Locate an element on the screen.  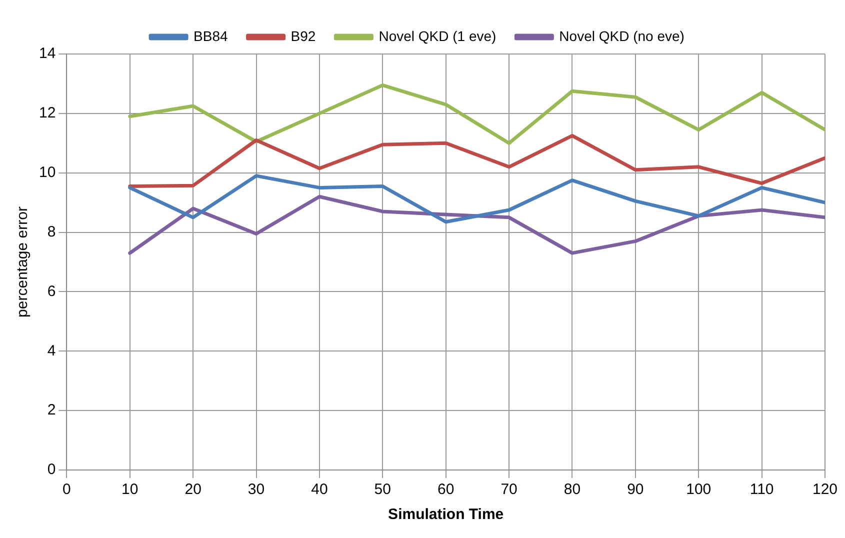
y-tick-label: 12 is located at coordinates (47, 113).